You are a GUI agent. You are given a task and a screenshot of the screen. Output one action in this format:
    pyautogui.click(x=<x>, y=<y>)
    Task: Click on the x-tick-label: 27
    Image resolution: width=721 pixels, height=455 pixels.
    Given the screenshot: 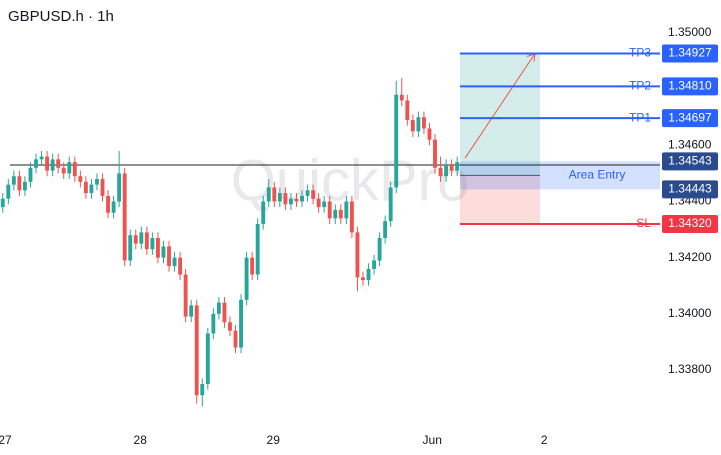 What is the action you would take?
    pyautogui.click(x=6, y=440)
    